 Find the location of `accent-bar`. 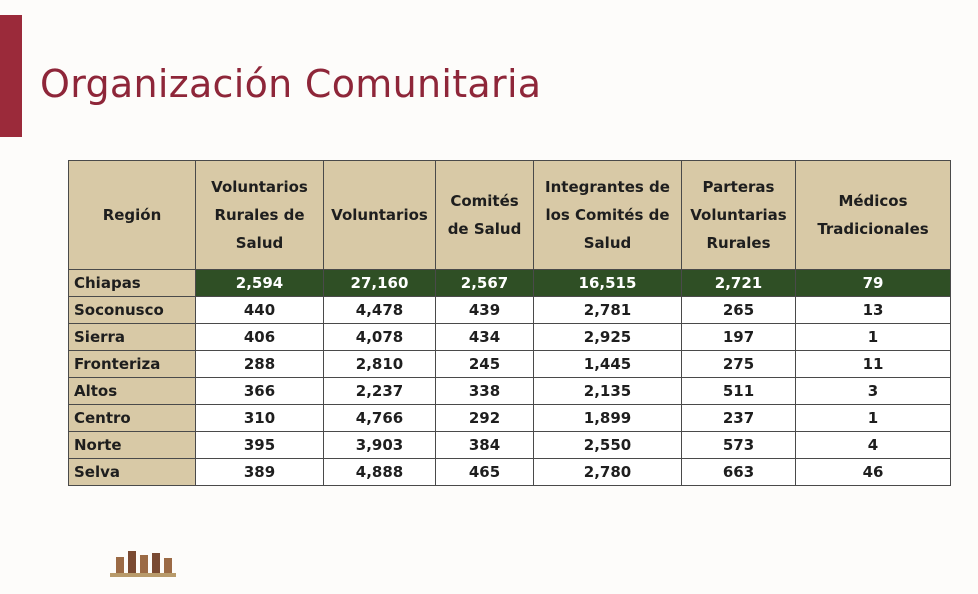

accent-bar is located at coordinates (11, 76).